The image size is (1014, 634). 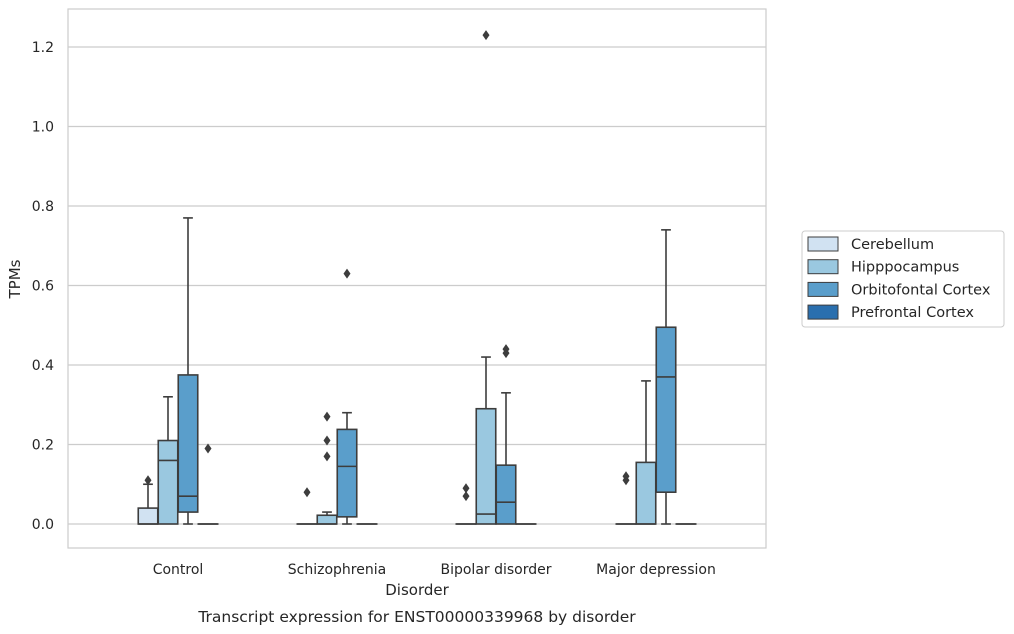 What do you see at coordinates (417, 590) in the screenshot?
I see `x-axis-label: Disorder` at bounding box center [417, 590].